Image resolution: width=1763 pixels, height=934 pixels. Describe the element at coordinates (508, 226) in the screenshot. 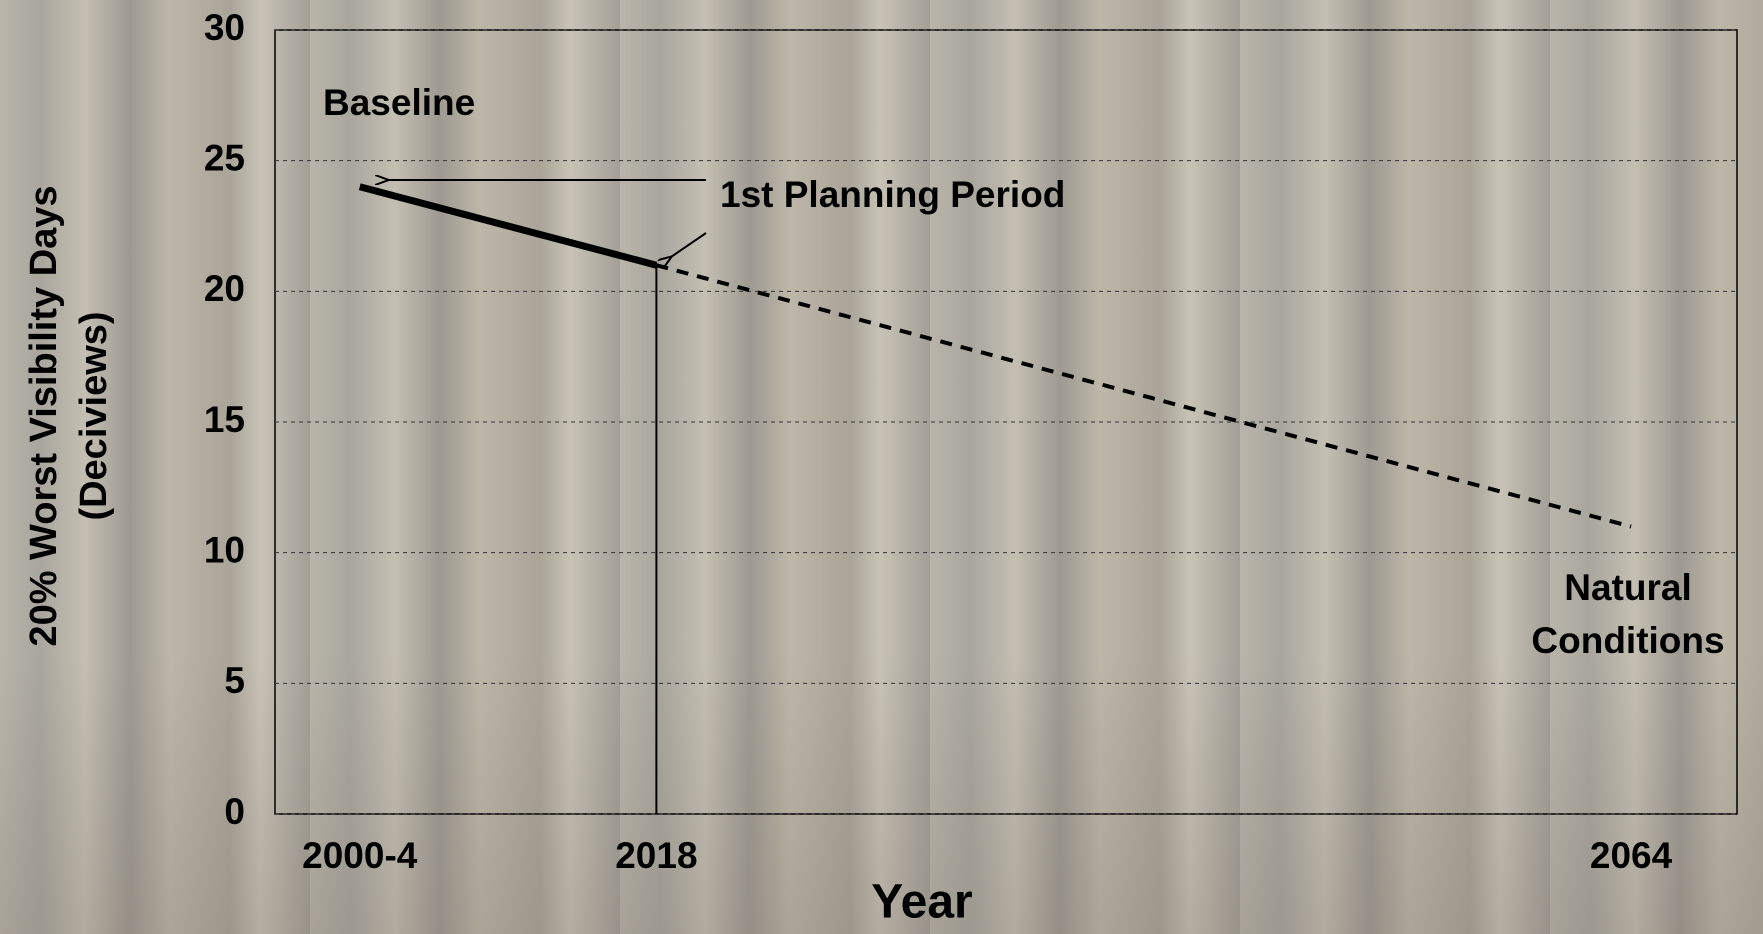

I see `data-line` at that location.